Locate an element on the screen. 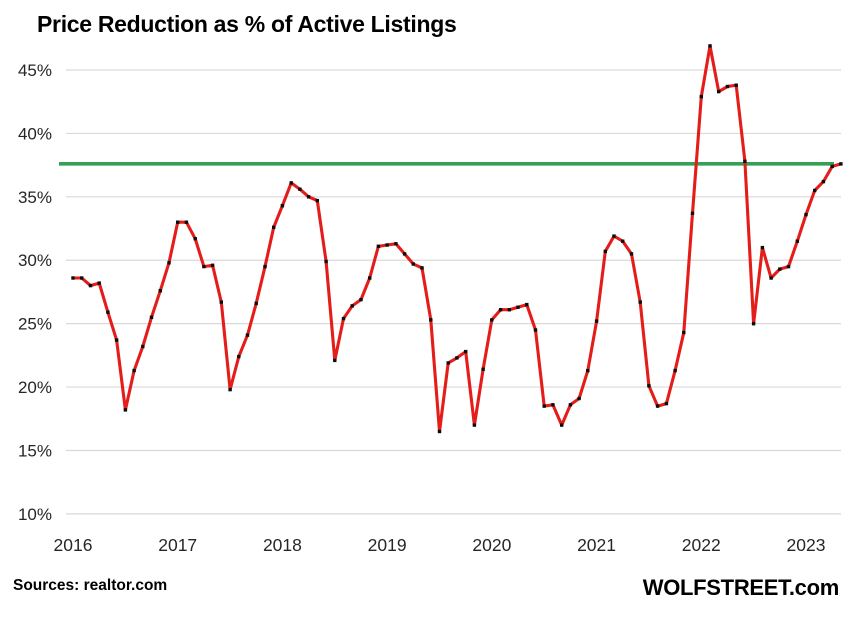 The width and height of the screenshot is (849, 626). x-axis-tick-label: 2017 is located at coordinates (177, 545).